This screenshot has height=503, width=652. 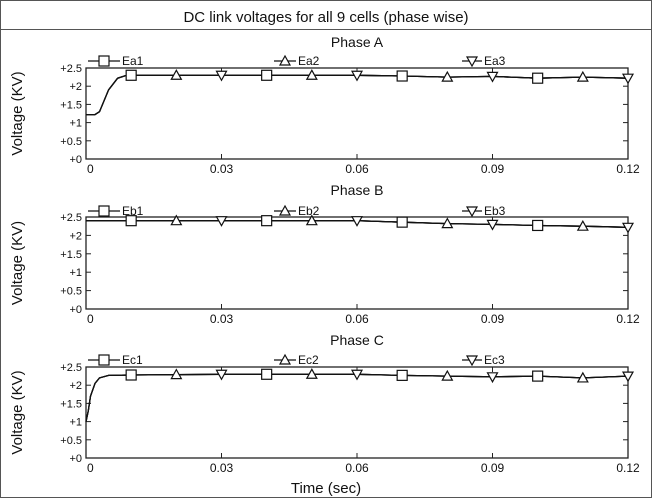 What do you see at coordinates (116, 61) in the screenshot?
I see `legend-entry-Ea1: Ea1` at bounding box center [116, 61].